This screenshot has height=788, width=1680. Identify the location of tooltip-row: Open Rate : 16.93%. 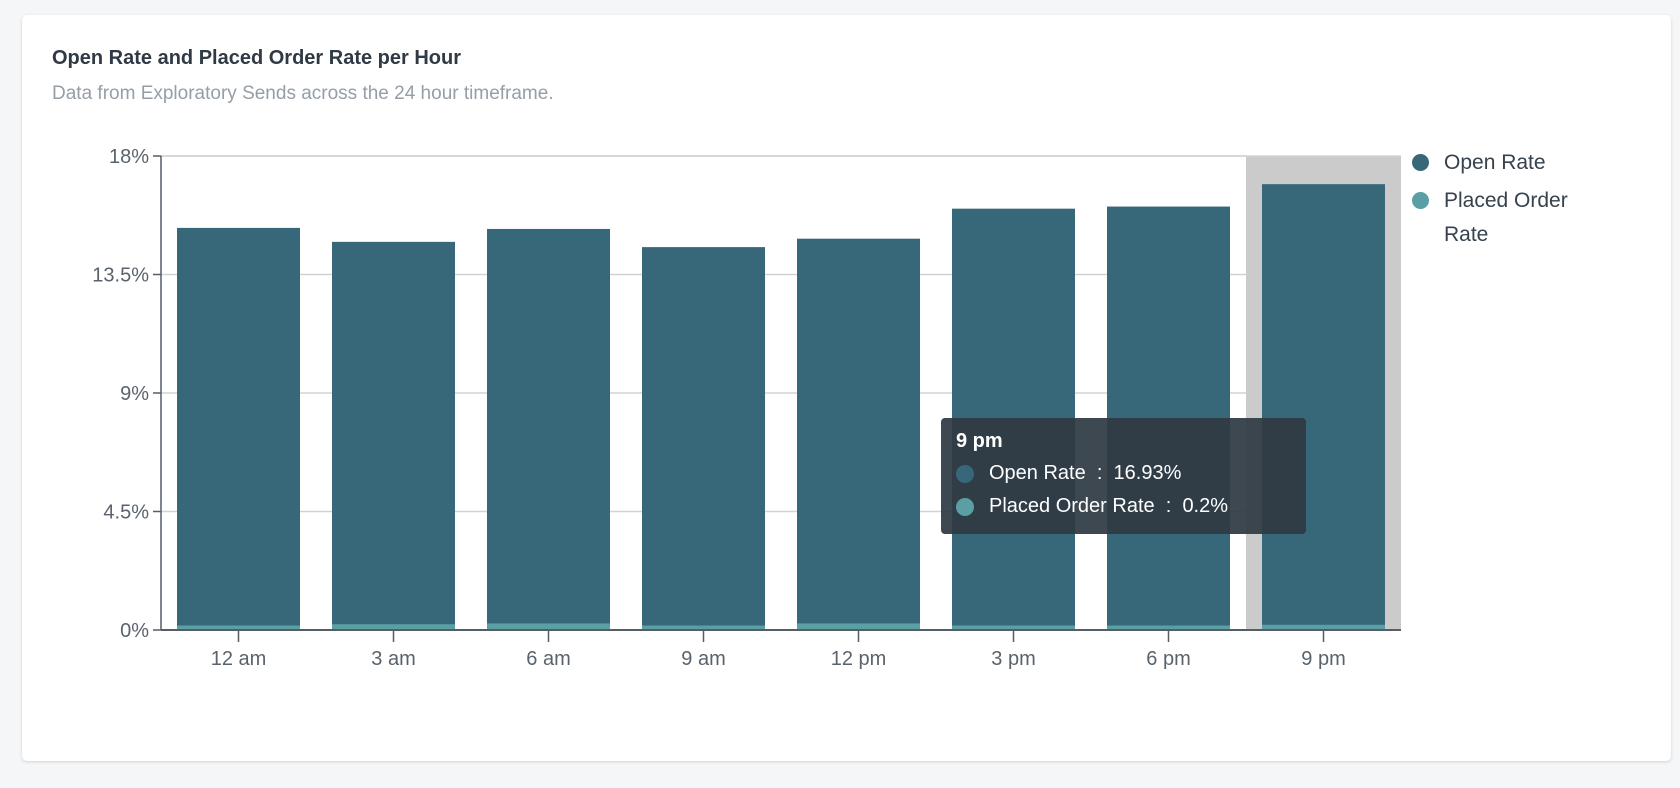
(1123, 473).